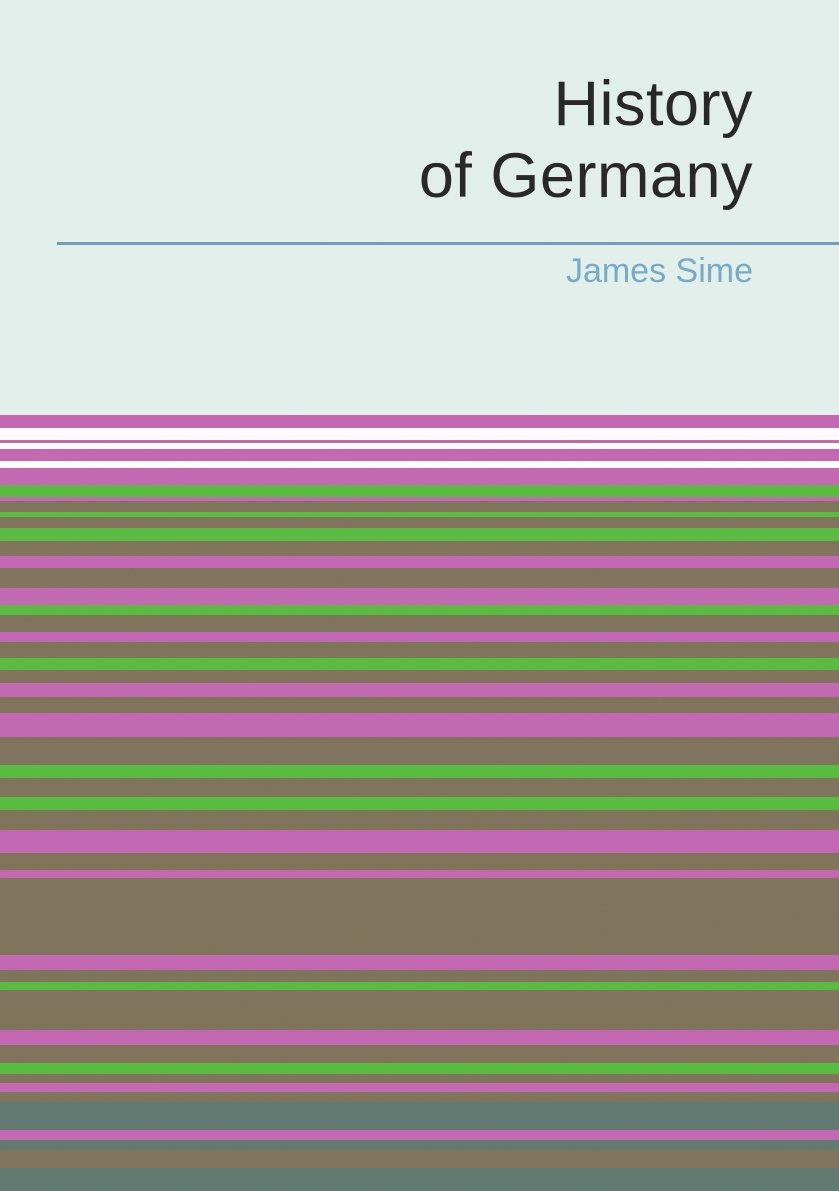  What do you see at coordinates (585, 176) in the screenshot?
I see `book-title-line-2: of Germany` at bounding box center [585, 176].